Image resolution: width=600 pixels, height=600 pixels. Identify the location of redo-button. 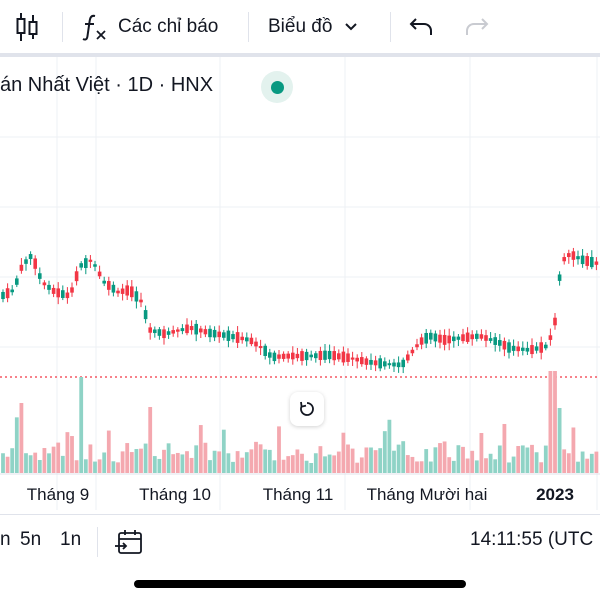
(477, 27).